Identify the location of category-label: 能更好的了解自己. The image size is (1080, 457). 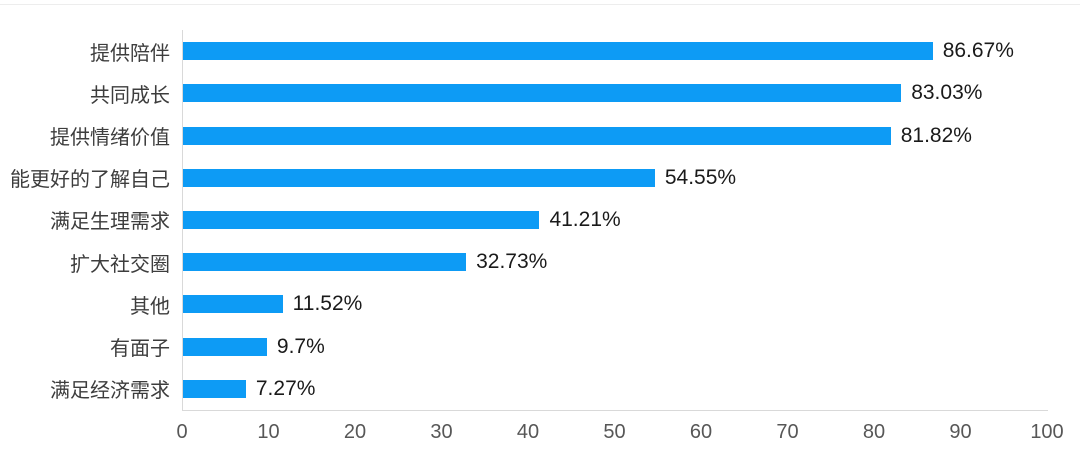
(90, 180).